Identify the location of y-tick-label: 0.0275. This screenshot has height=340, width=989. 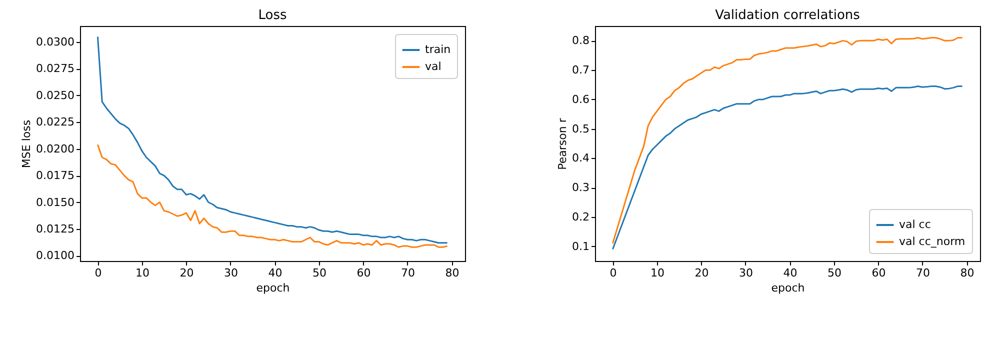
(55, 69).